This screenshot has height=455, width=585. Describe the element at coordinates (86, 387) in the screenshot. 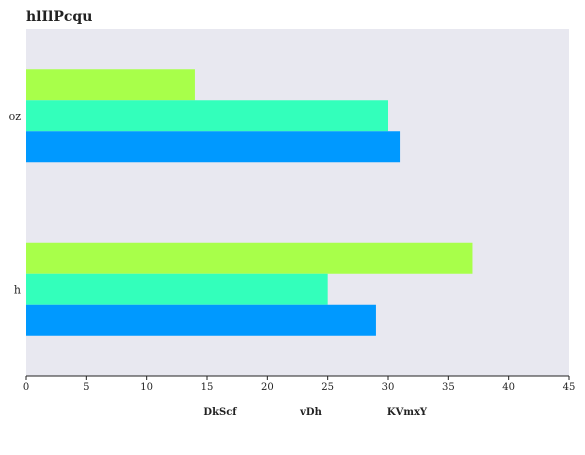

I see `x-tick-label: 5` at that location.